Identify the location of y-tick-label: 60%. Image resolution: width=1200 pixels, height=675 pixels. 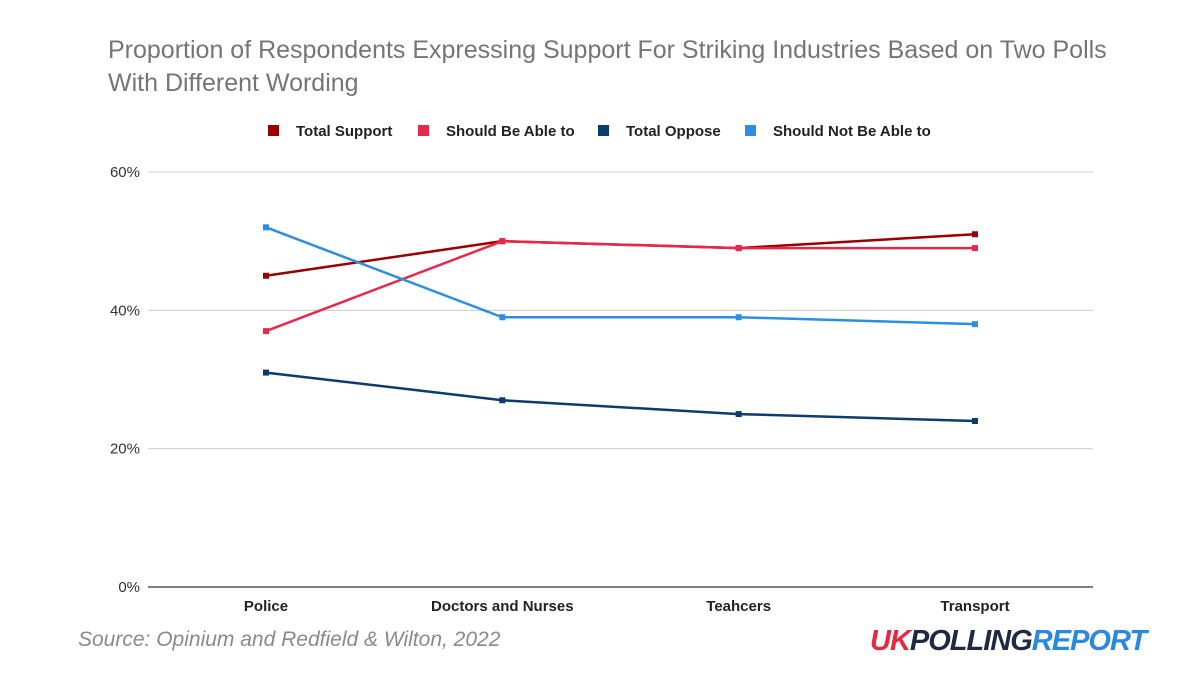
(125, 172).